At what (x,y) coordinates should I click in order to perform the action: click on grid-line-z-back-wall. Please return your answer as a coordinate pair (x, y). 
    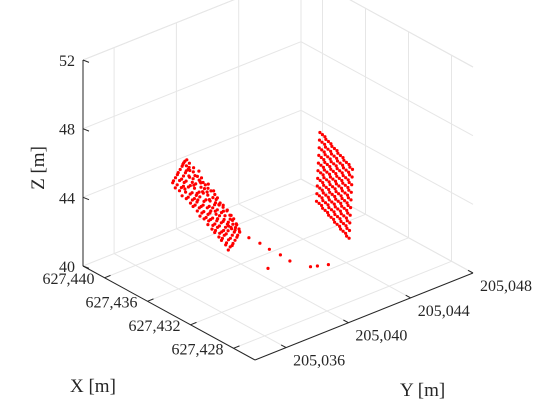
    Looking at the image, I should click on (192, 85).